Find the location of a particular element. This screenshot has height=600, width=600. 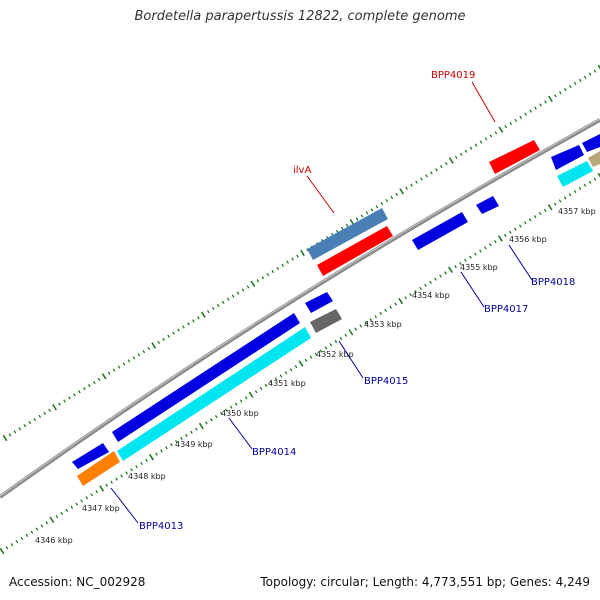

gene-right-edge-a is located at coordinates (567, 157).